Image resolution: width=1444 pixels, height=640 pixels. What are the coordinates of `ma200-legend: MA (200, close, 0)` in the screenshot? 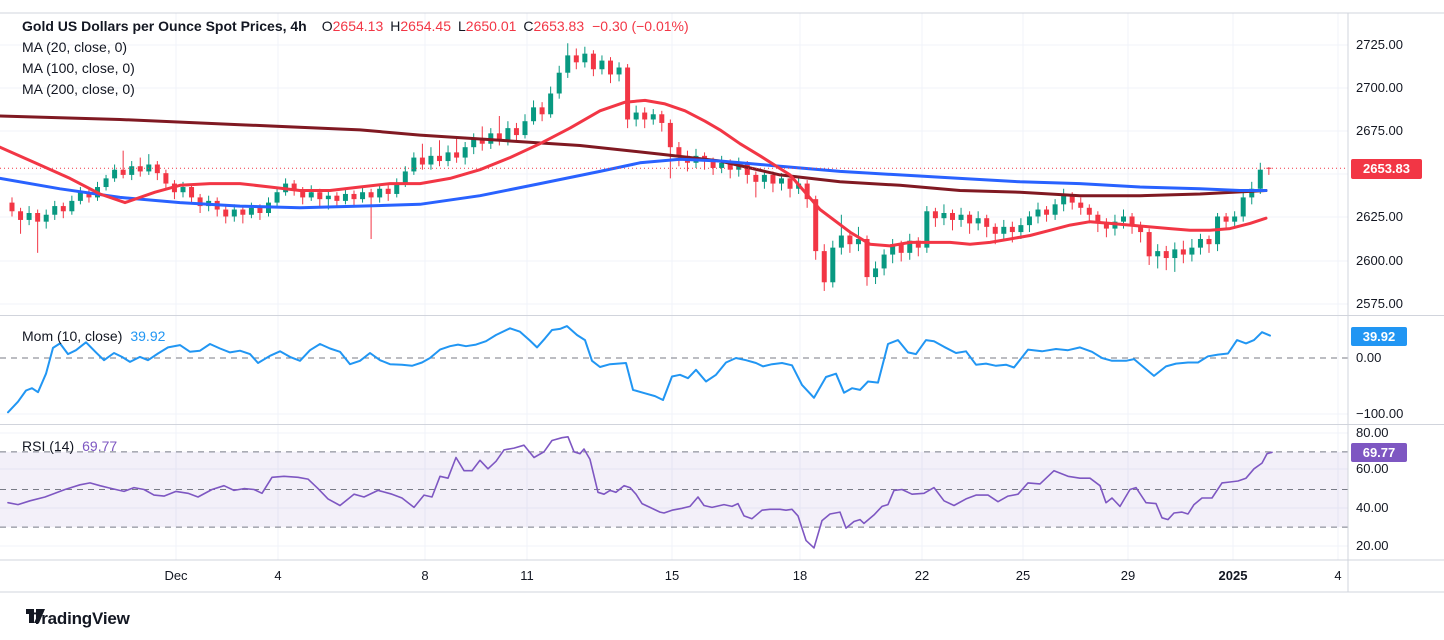 It's located at (78, 89).